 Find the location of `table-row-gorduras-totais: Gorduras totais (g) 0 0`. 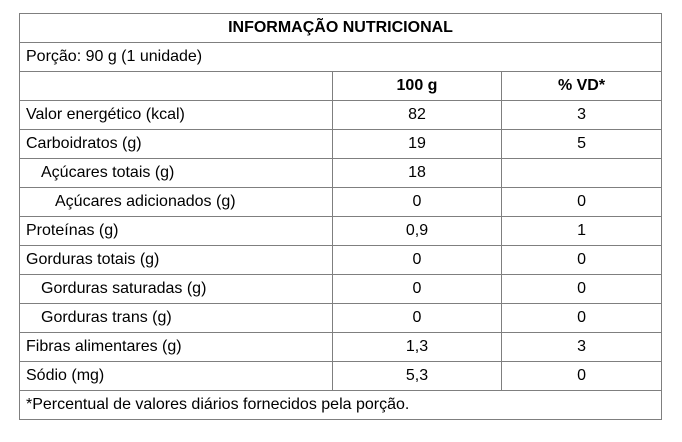

table-row-gorduras-totais: Gorduras totais (g) 0 0 is located at coordinates (341, 260).